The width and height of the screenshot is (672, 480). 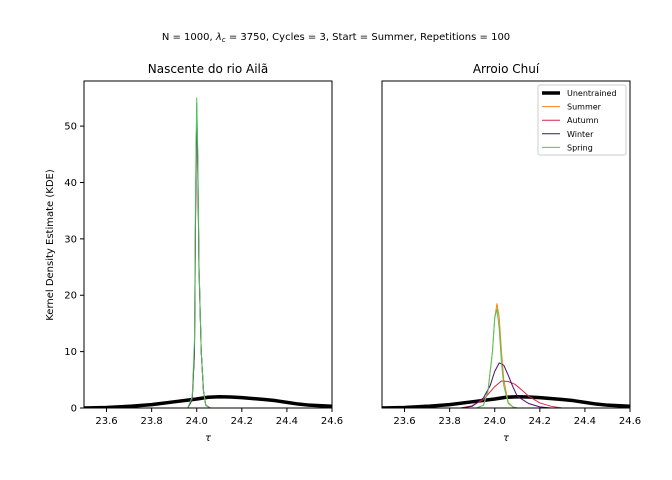 I want to click on legend-label-spring: Spring, so click(x=580, y=147).